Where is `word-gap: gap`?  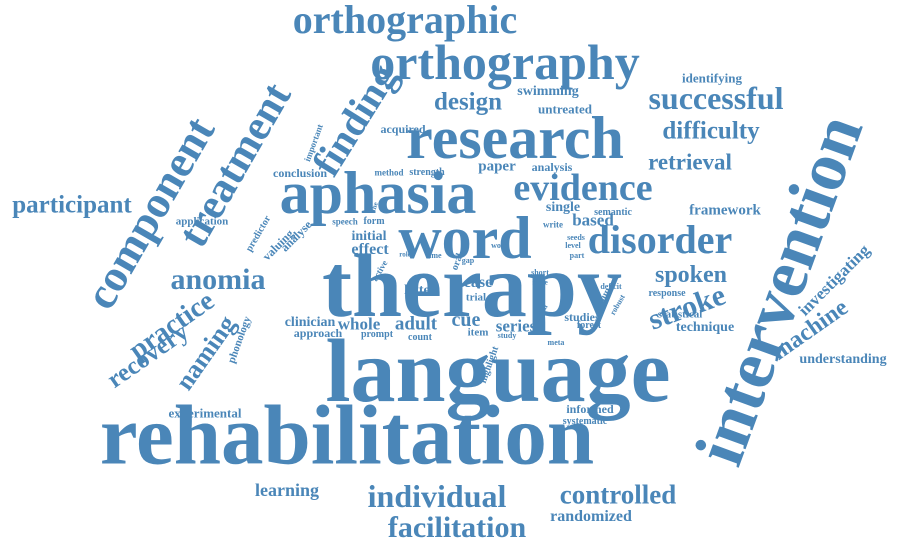 word-gap: gap is located at coordinates (468, 260).